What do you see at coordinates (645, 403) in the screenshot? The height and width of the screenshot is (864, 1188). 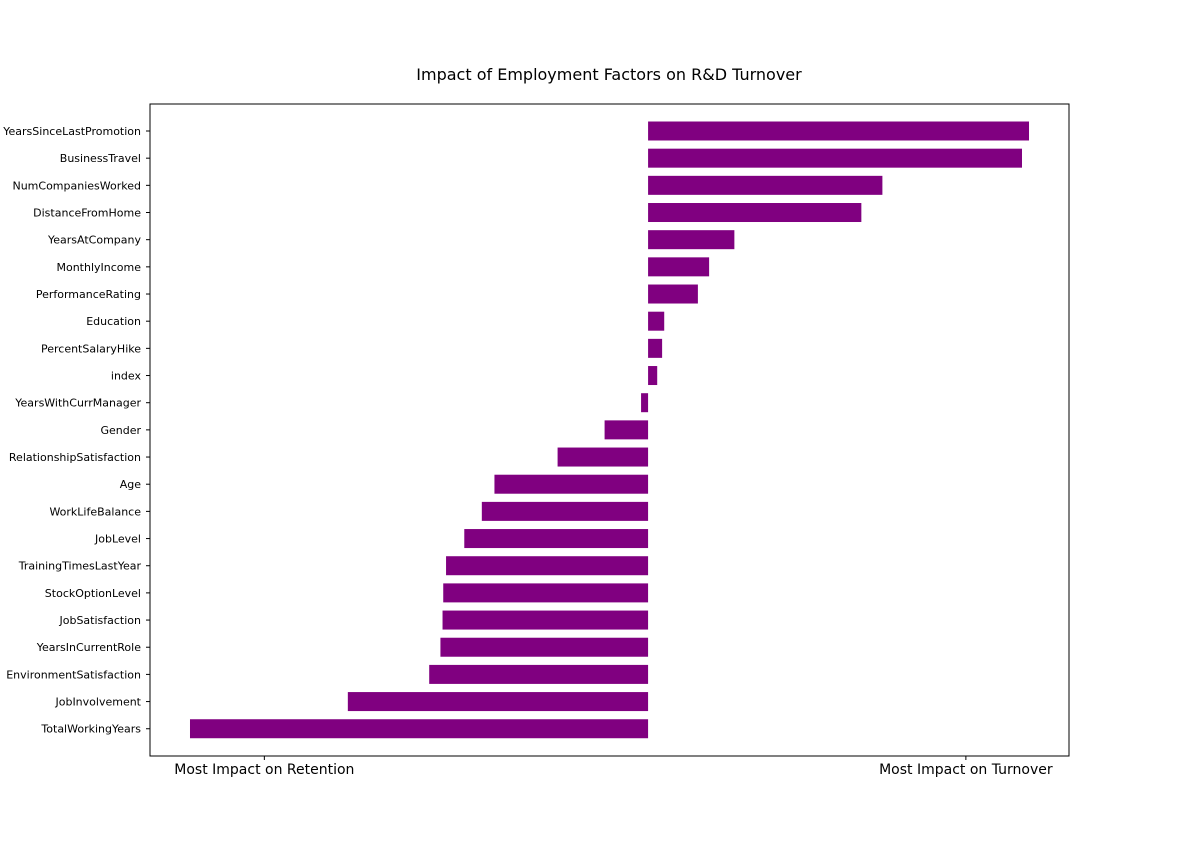 I see `bar-YearsWithCurrManager` at bounding box center [645, 403].